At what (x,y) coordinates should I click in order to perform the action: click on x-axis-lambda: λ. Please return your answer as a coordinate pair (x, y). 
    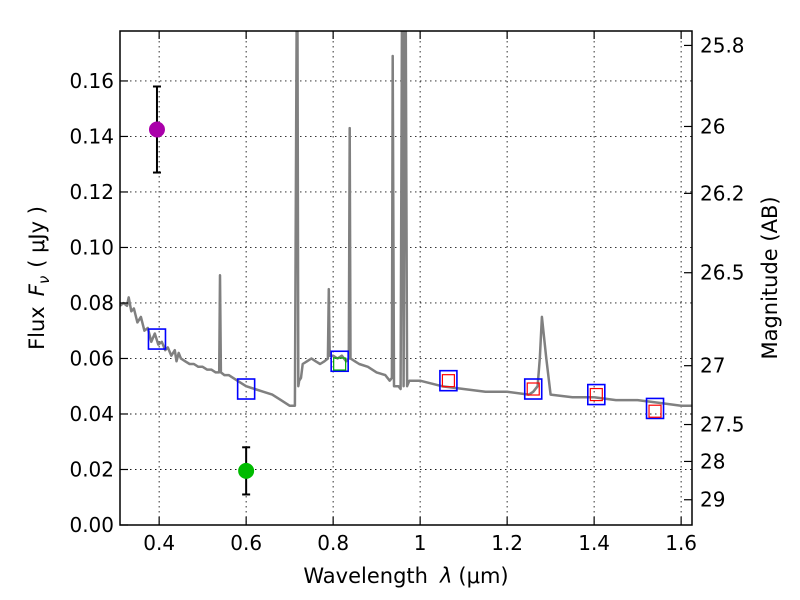
    Looking at the image, I should click on (445, 576).